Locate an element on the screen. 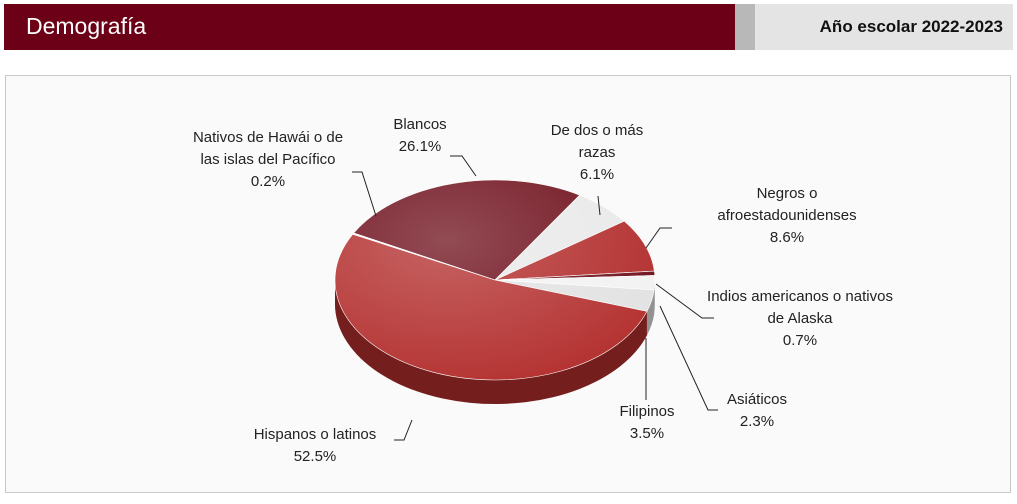 Image resolution: width=1017 pixels, height=504 pixels. category-label: Indios americanos o nativos de Alaska is located at coordinates (800, 307).